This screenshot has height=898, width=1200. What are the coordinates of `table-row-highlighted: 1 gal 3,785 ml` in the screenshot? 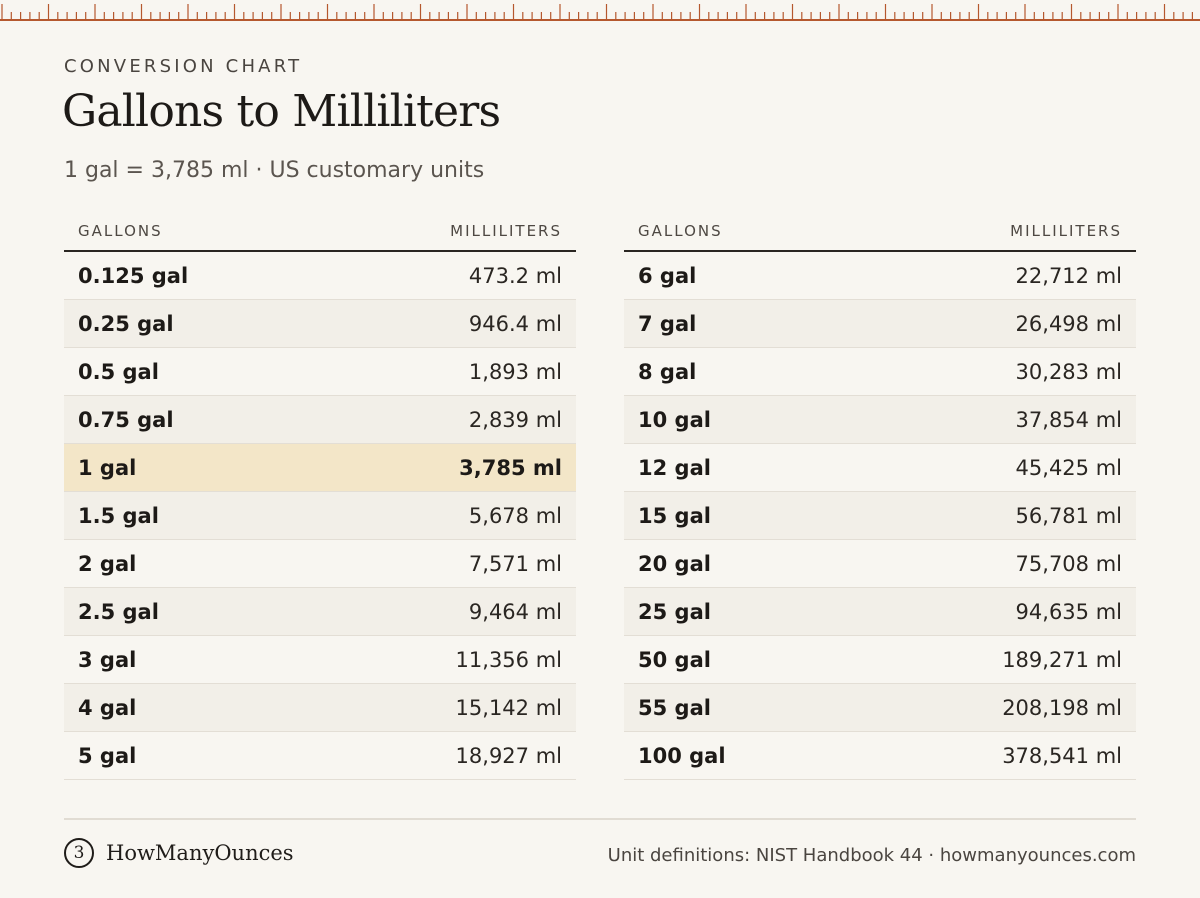 It's located at (320, 468).